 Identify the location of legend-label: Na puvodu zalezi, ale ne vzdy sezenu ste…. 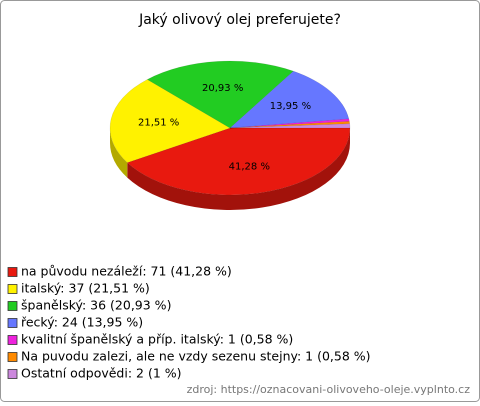
(196, 356).